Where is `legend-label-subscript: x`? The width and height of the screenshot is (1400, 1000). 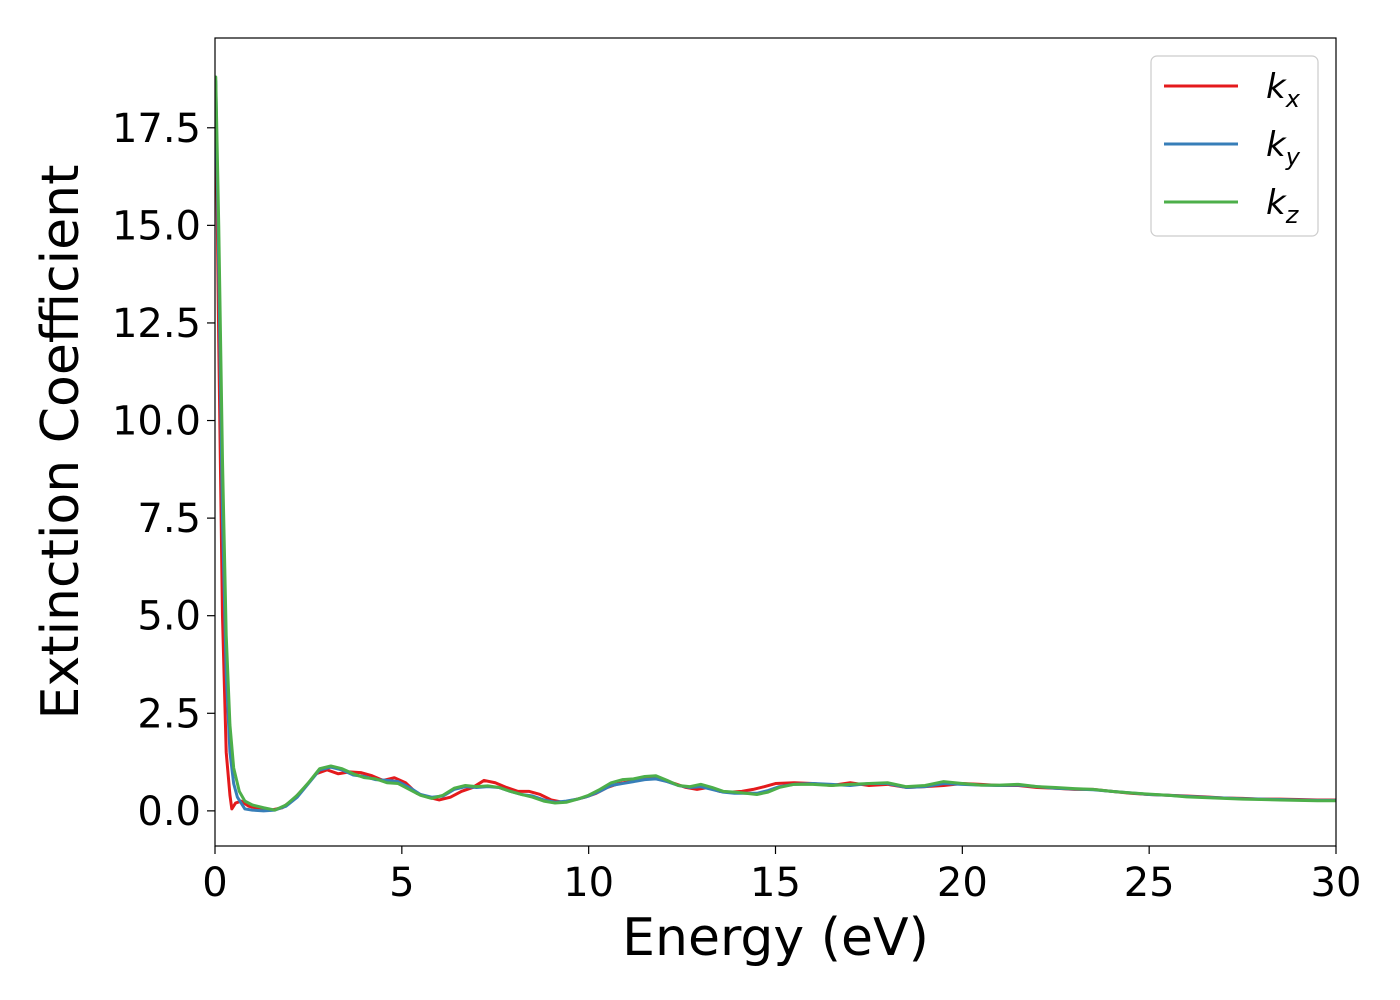 legend-label-subscript: x is located at coordinates (1293, 99).